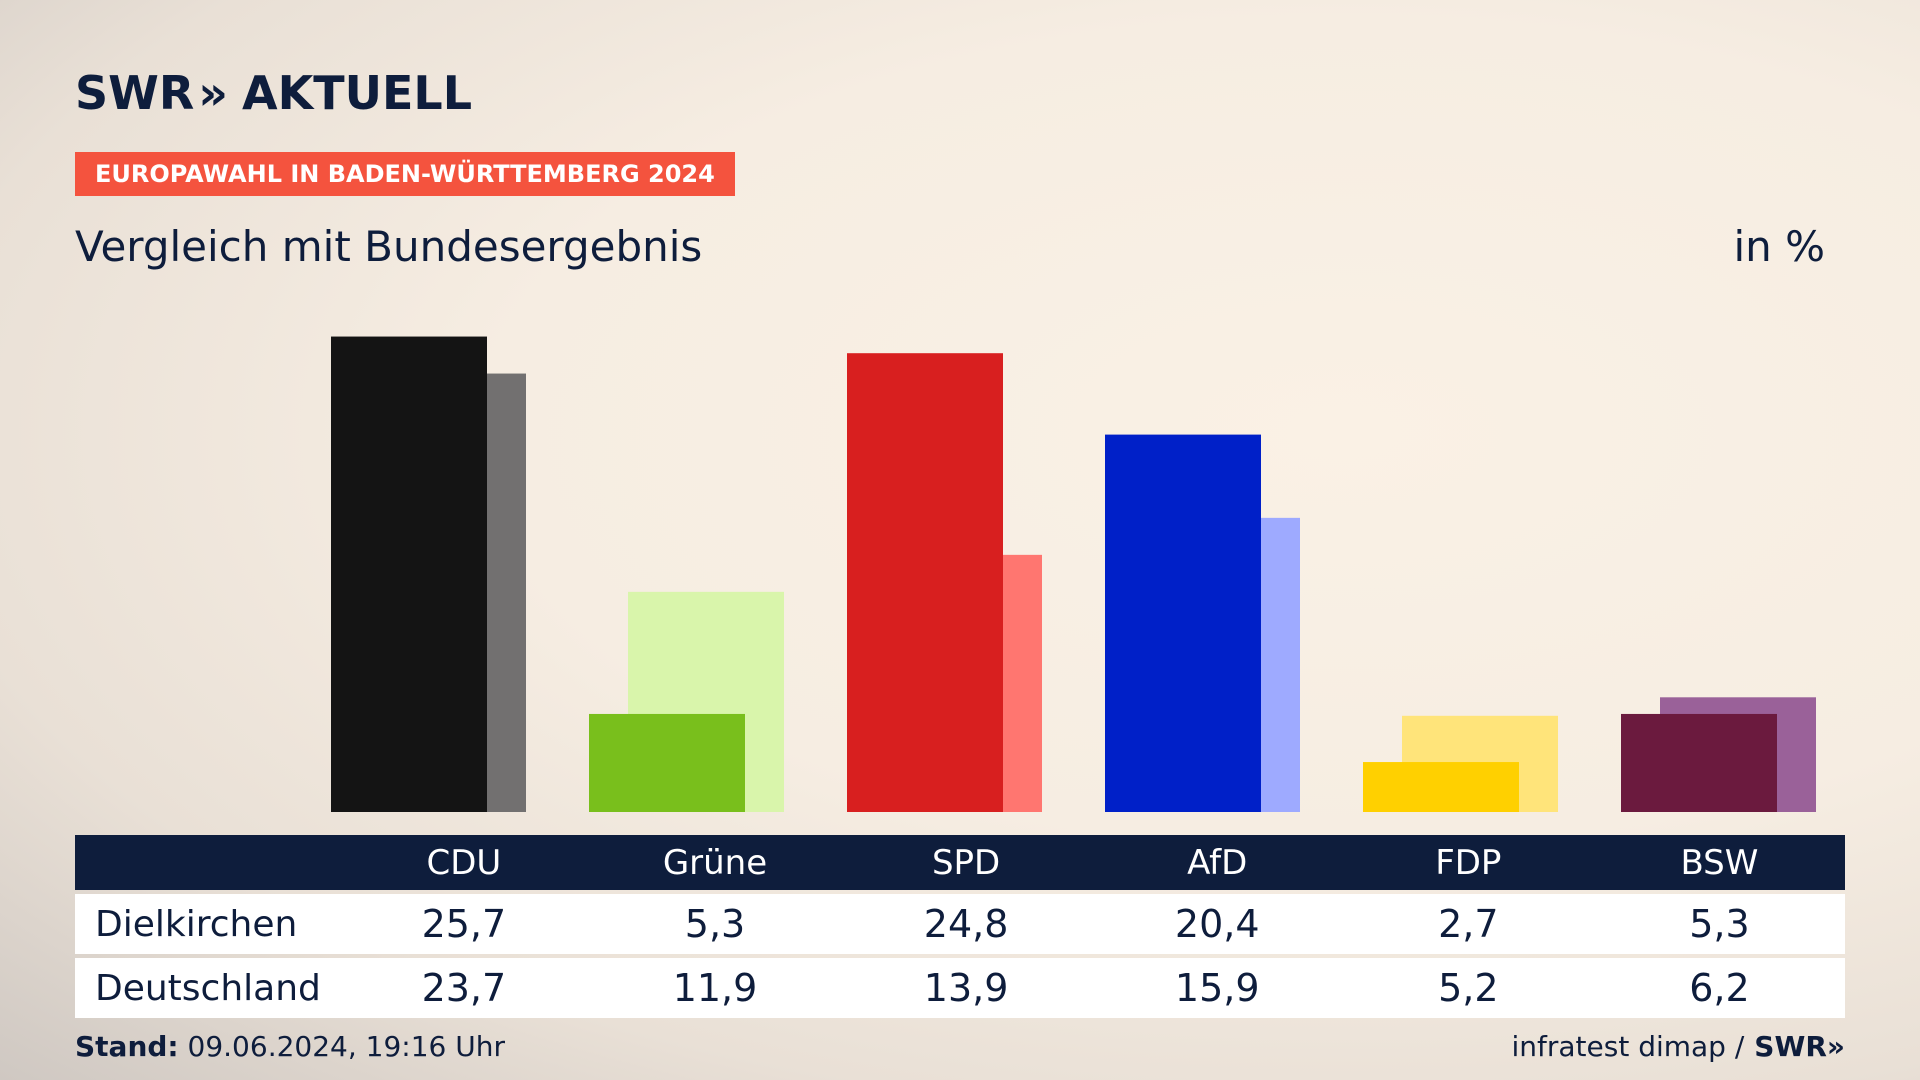 This screenshot has height=1080, width=1920. I want to click on timestamp: Stand: 09.06.2024, 19:16 Uhr, so click(290, 1046).